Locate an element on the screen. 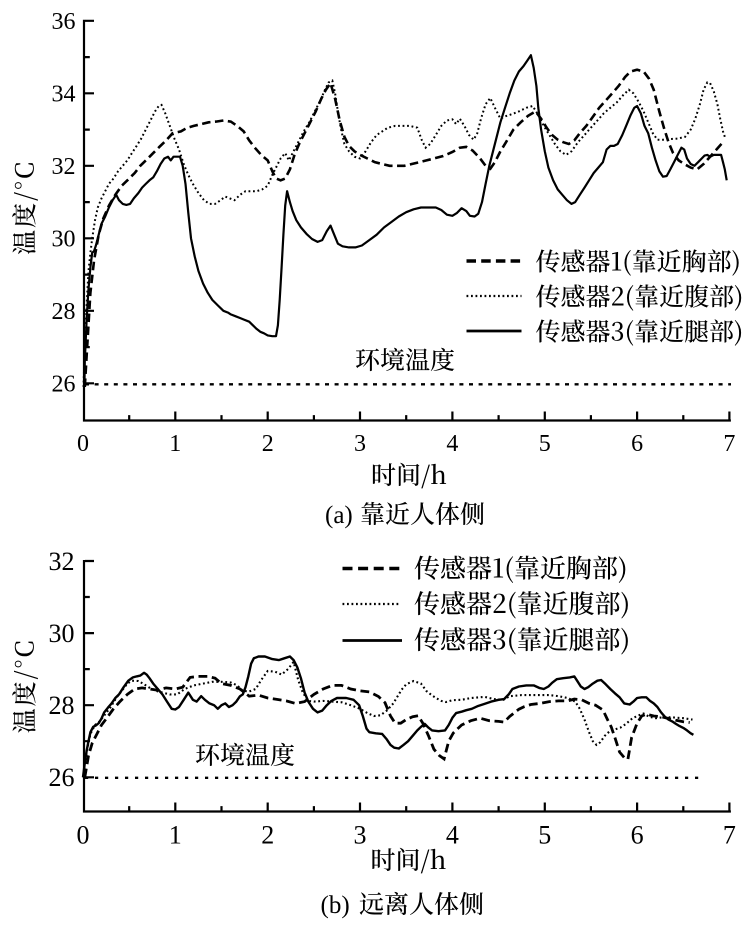 The image size is (750, 927). svg-text: (a) is located at coordinates (339, 515).